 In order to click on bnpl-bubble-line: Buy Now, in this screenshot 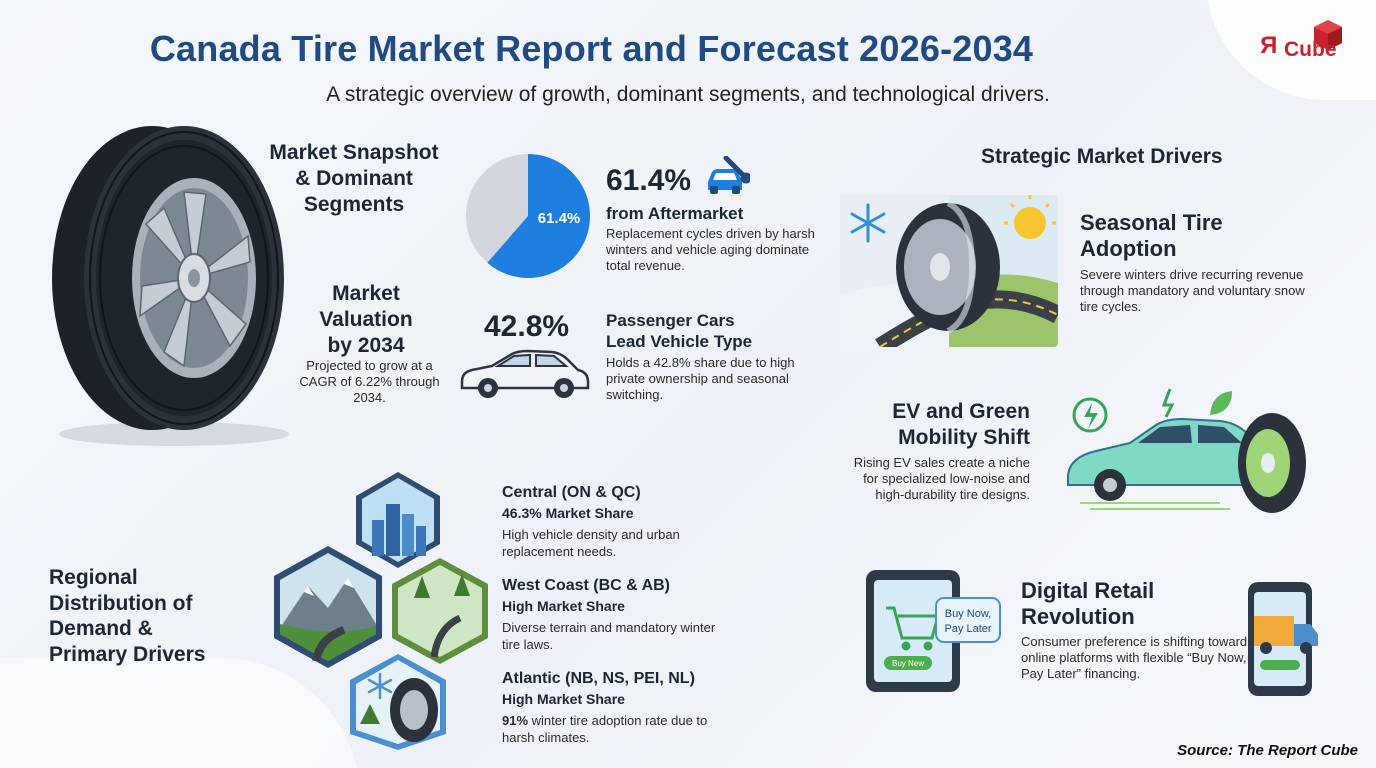, I will do `click(968, 614)`.